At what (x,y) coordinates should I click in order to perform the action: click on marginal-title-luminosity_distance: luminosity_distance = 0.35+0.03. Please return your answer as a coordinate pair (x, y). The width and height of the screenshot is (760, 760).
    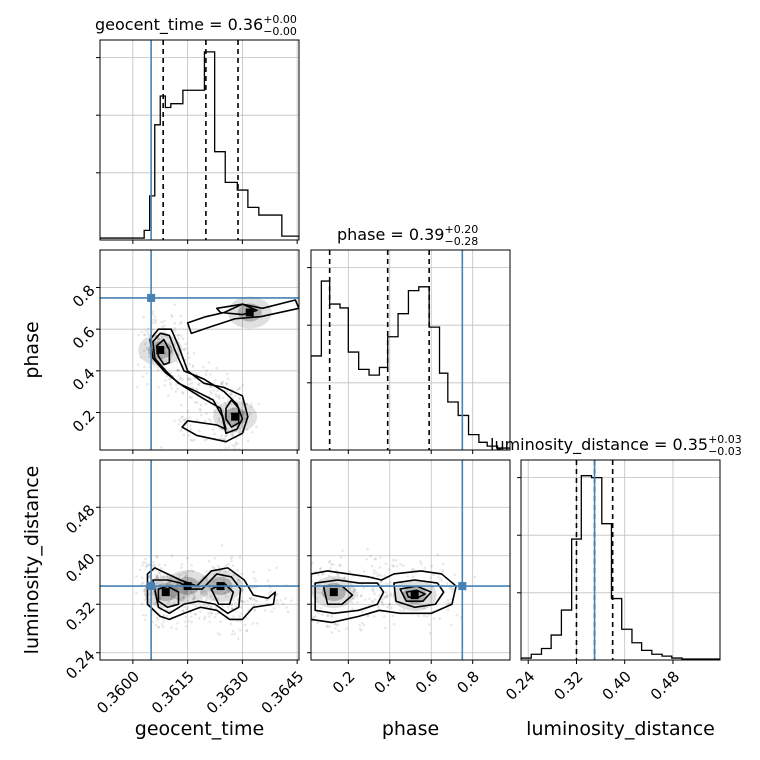
    Looking at the image, I should click on (616, 444).